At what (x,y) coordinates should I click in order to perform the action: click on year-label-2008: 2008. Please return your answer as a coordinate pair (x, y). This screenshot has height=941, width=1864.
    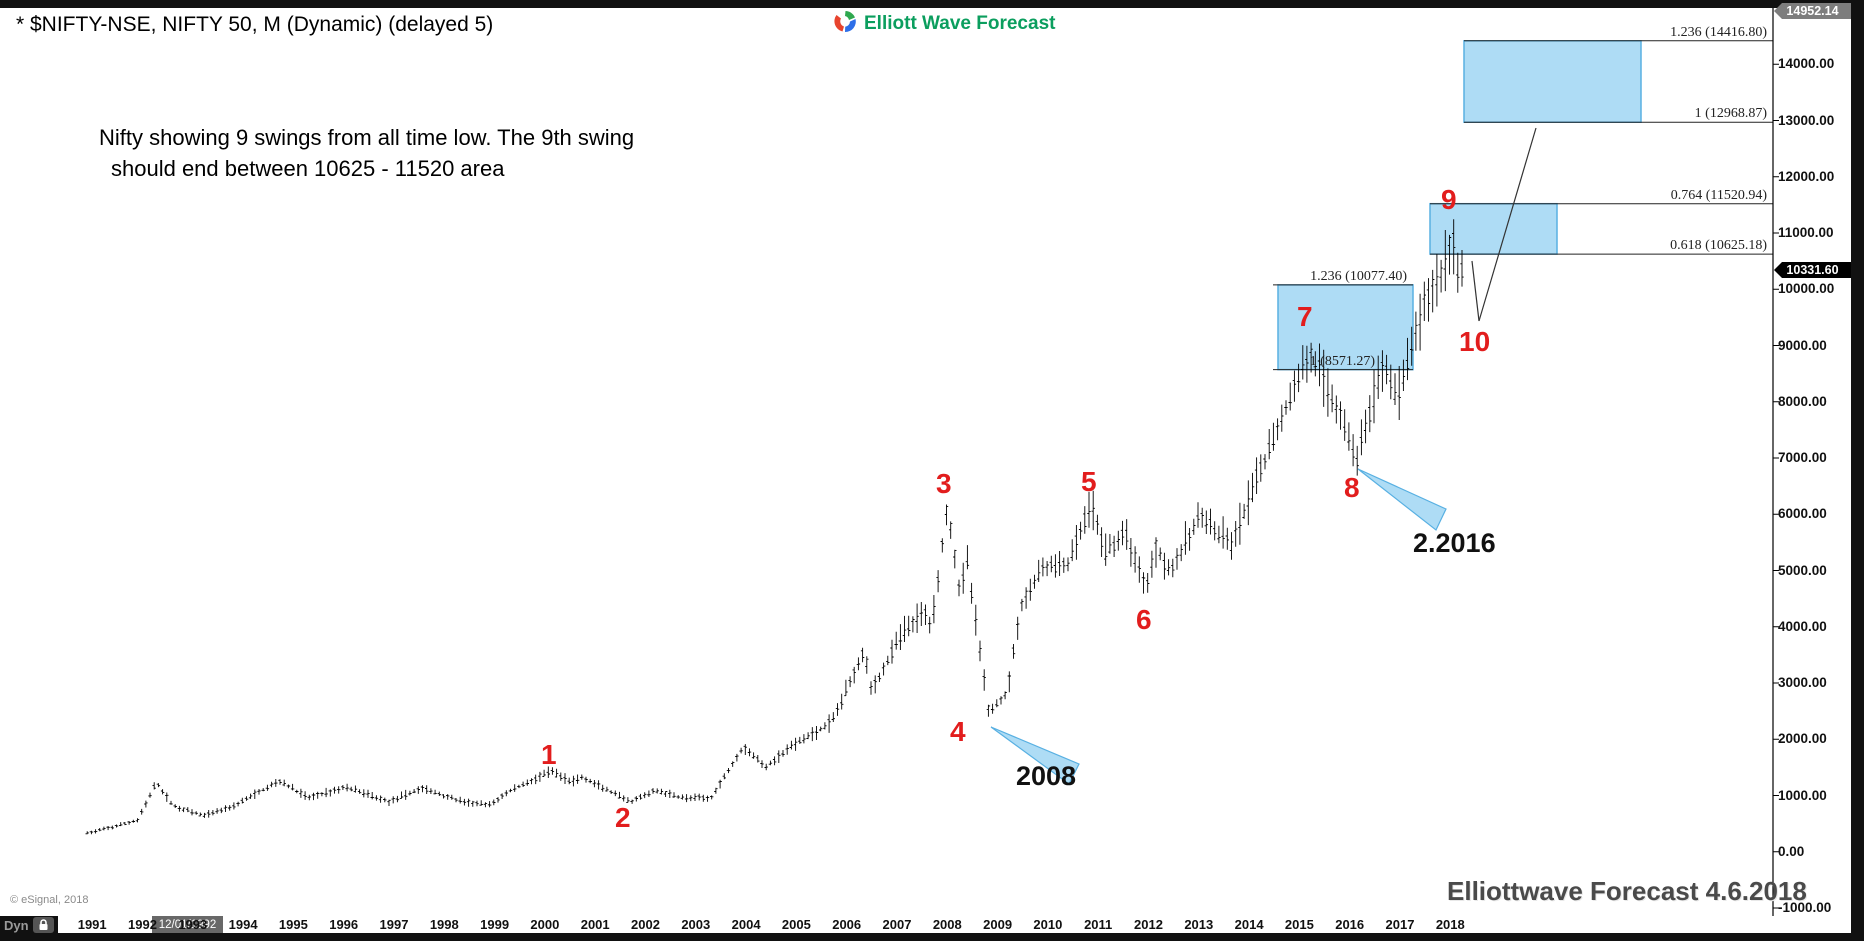
    Looking at the image, I should click on (947, 924).